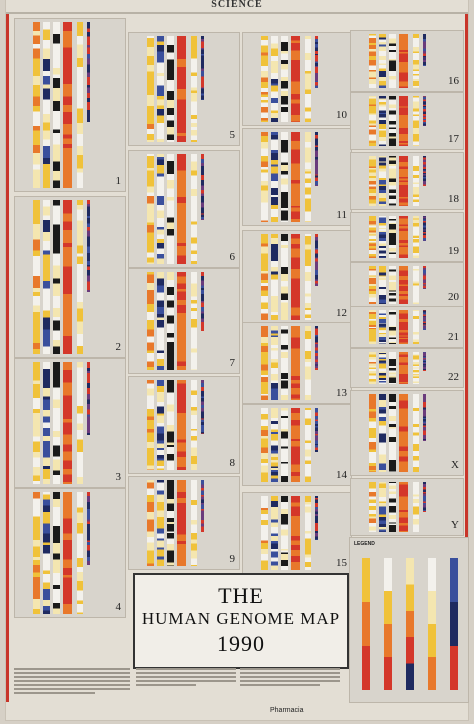  I want to click on chromosome-number: 2, so click(118, 347).